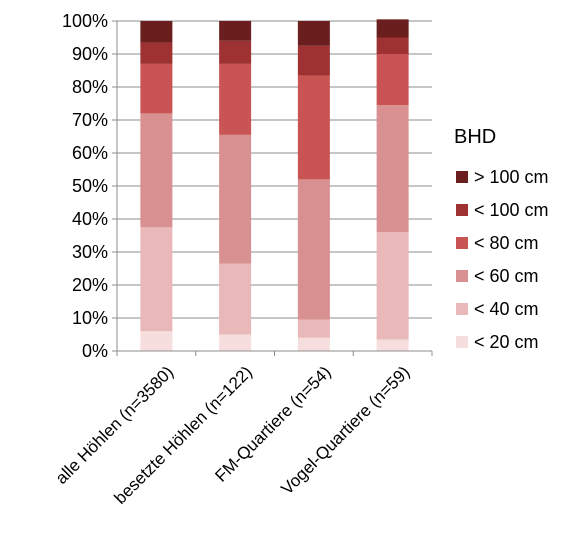 This screenshot has height=549, width=576. What do you see at coordinates (90, 285) in the screenshot?
I see `y-tick-label: 20%` at bounding box center [90, 285].